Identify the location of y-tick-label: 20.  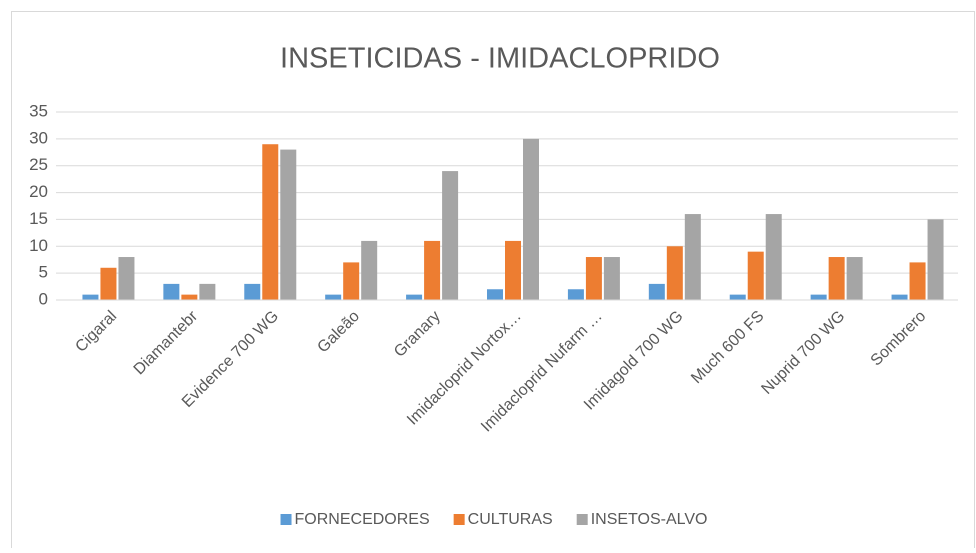
(38, 191).